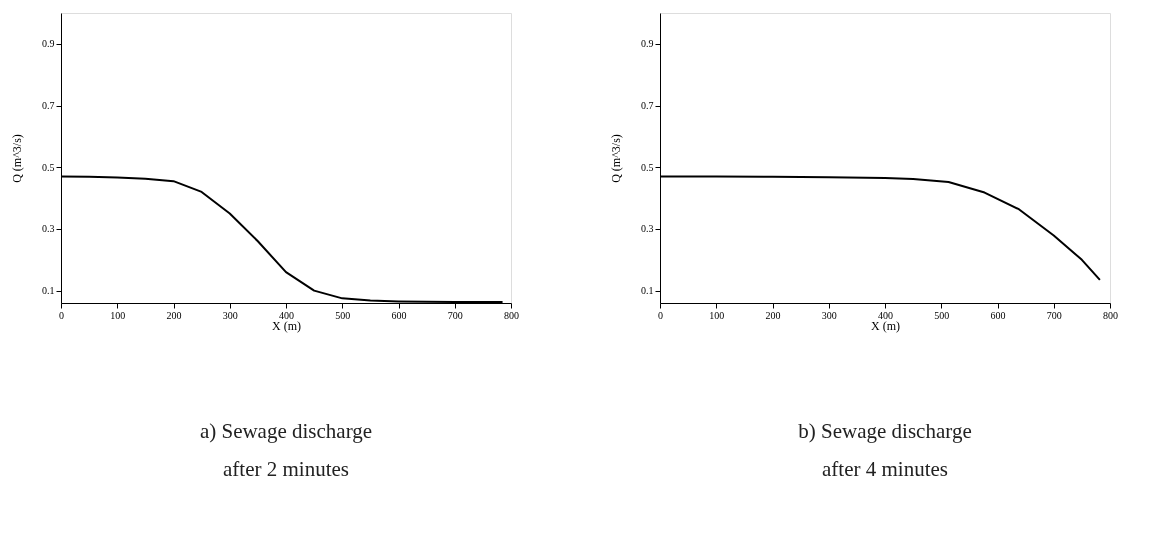 This screenshot has height=556, width=1168. What do you see at coordinates (885, 450) in the screenshot?
I see `text: b) Sewage discharge after 4 minutes` at bounding box center [885, 450].